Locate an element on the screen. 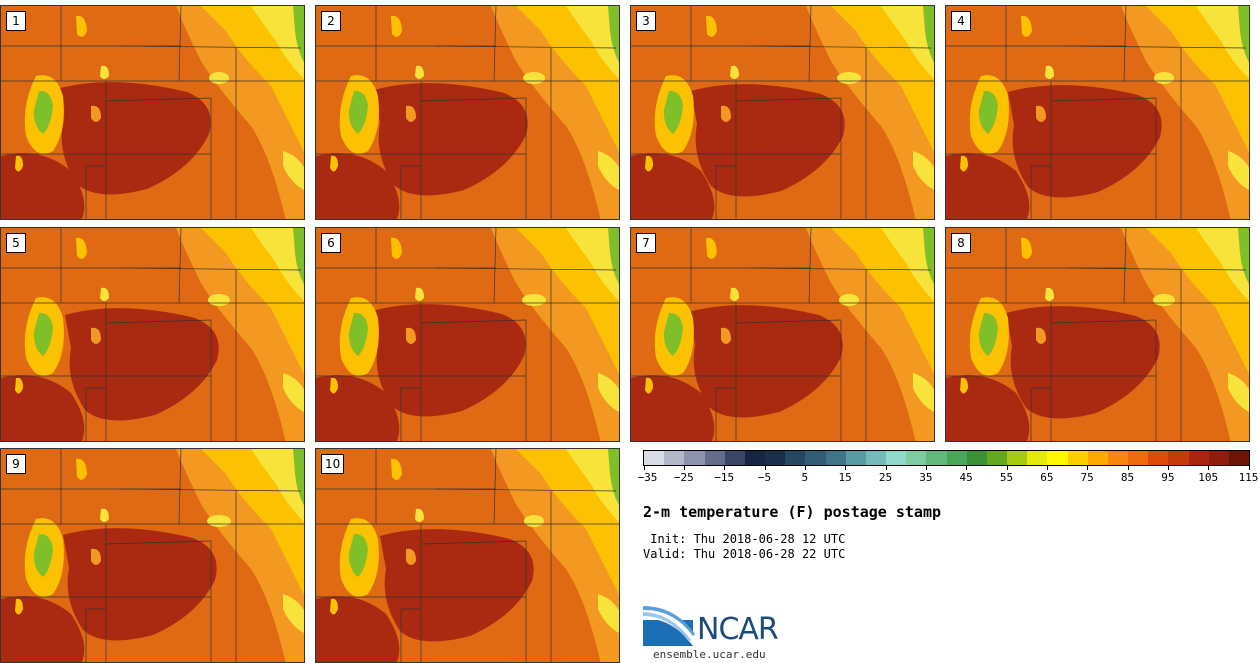 The width and height of the screenshot is (1260, 663). member-panel-6: 6 is located at coordinates (467, 334).